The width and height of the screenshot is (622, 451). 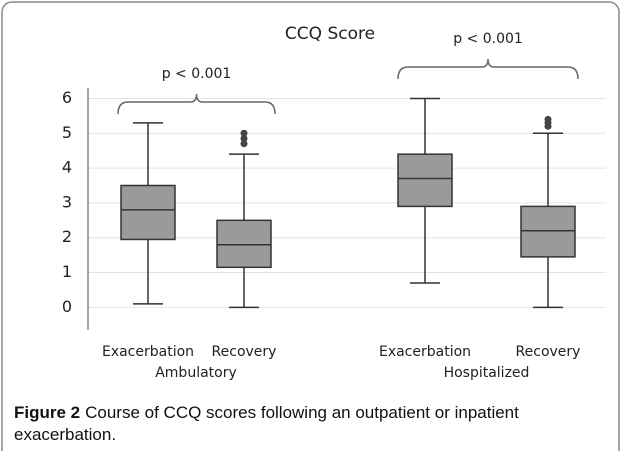 What do you see at coordinates (67, 306) in the screenshot?
I see `y-tick-label: 0` at bounding box center [67, 306].